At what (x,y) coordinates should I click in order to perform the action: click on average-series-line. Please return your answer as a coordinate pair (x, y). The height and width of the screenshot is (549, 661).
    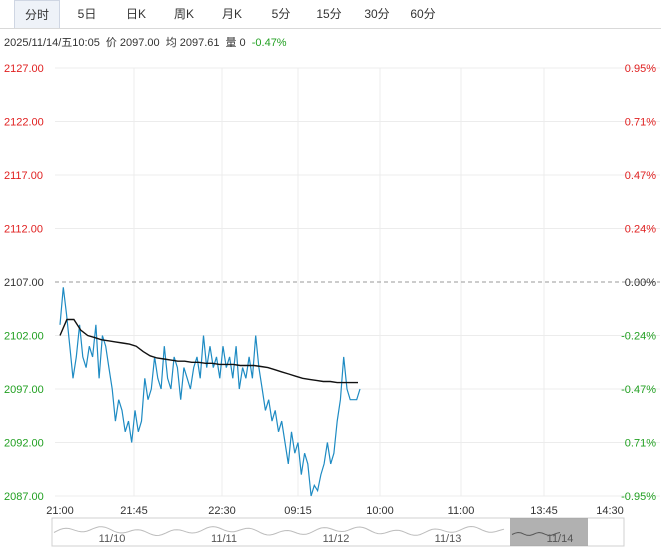
    Looking at the image, I should click on (208, 351).